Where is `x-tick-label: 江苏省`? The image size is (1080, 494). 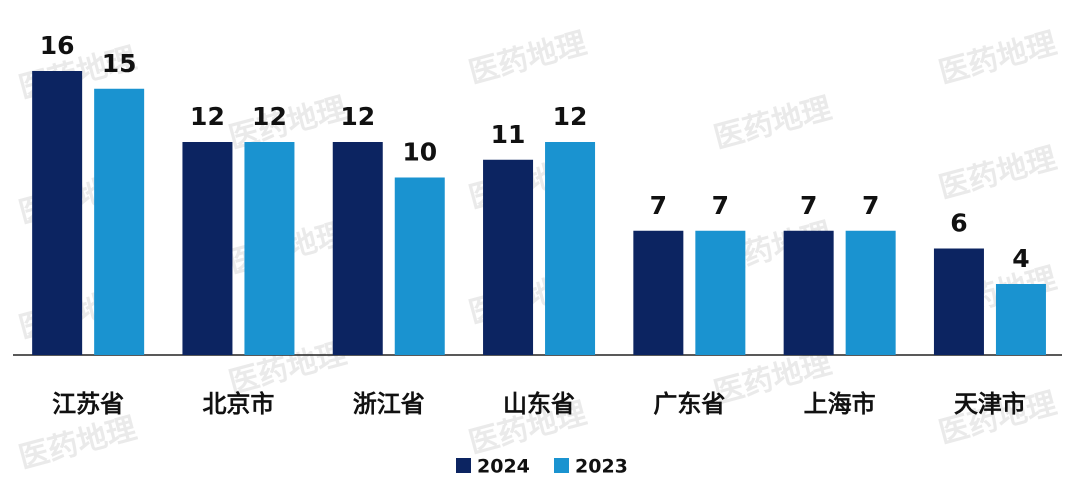 x-tick-label: 江苏省 is located at coordinates (88, 404).